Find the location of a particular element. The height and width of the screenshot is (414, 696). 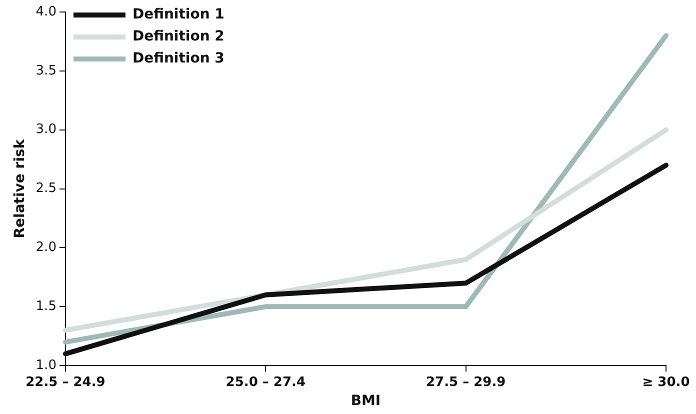

y-tick-label: 2.5 is located at coordinates (46, 188).